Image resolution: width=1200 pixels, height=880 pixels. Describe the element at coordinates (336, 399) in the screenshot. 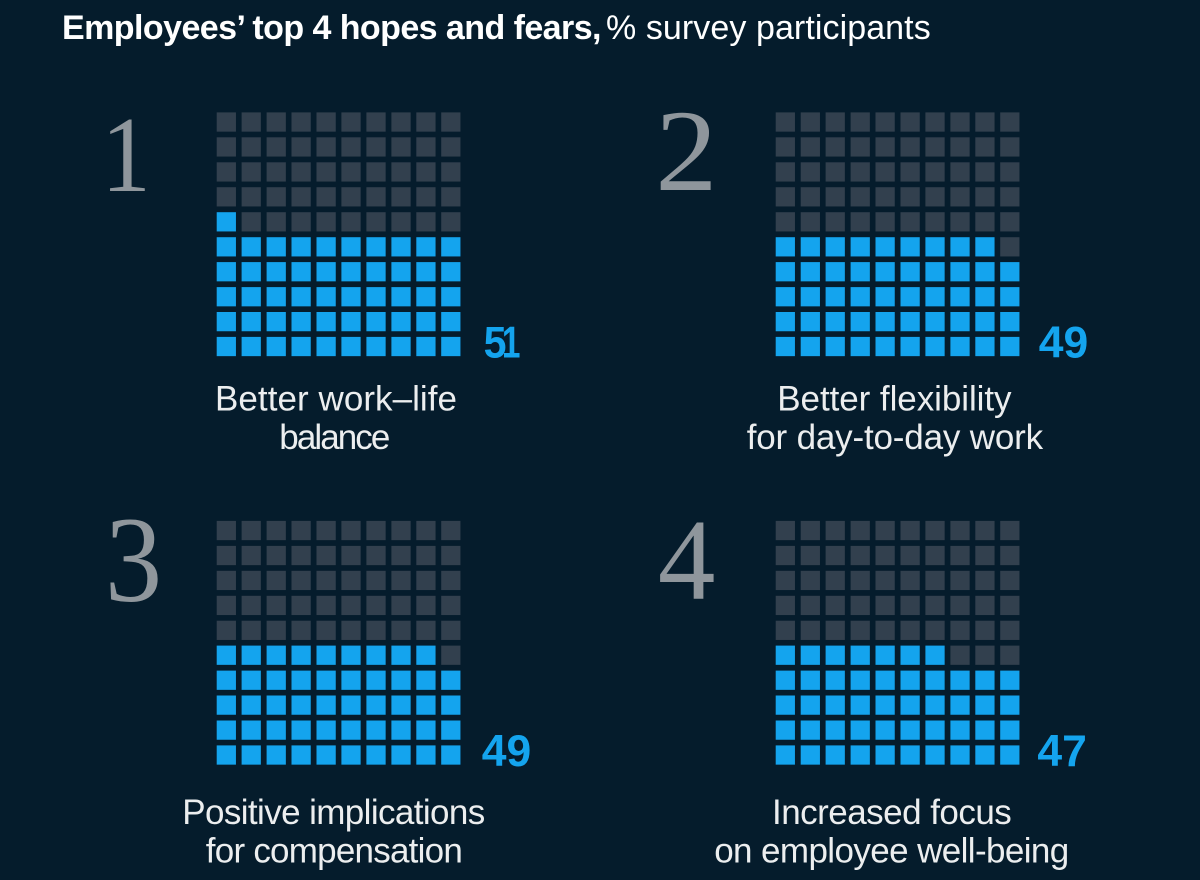

I see `svg-text: Better work–life` at that location.